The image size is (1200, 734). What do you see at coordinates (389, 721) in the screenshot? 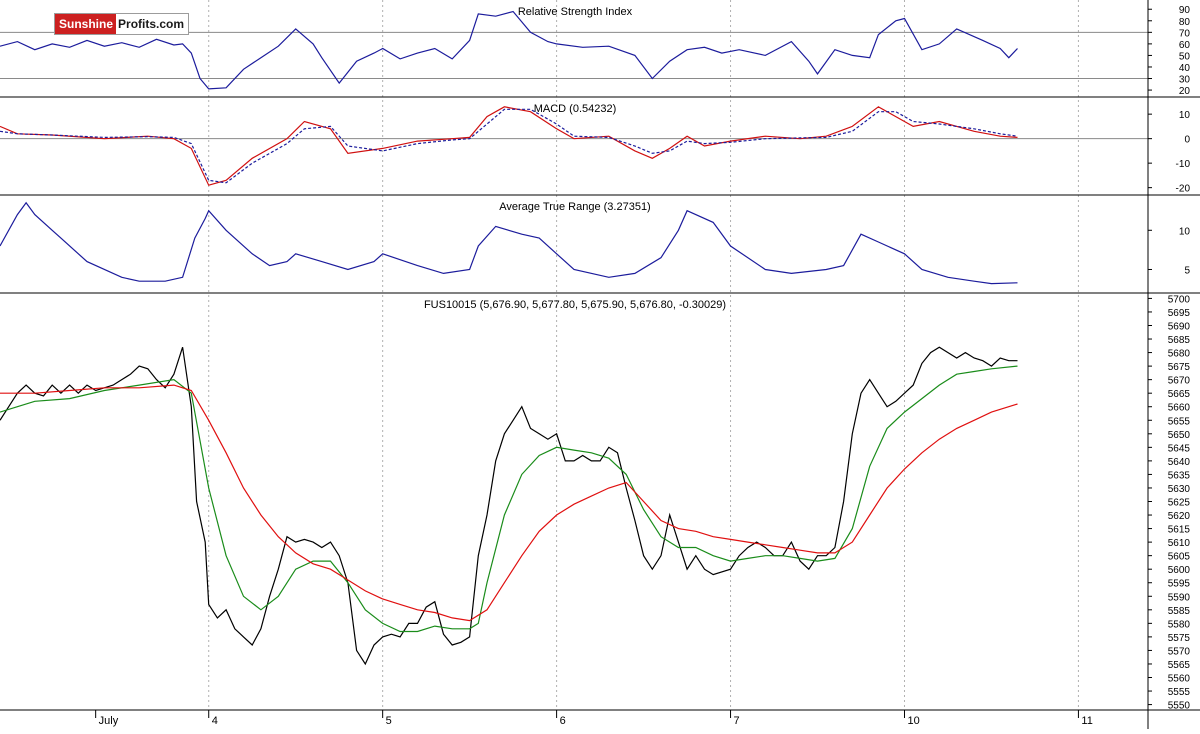
I see `x-tick-label: 5` at bounding box center [389, 721].